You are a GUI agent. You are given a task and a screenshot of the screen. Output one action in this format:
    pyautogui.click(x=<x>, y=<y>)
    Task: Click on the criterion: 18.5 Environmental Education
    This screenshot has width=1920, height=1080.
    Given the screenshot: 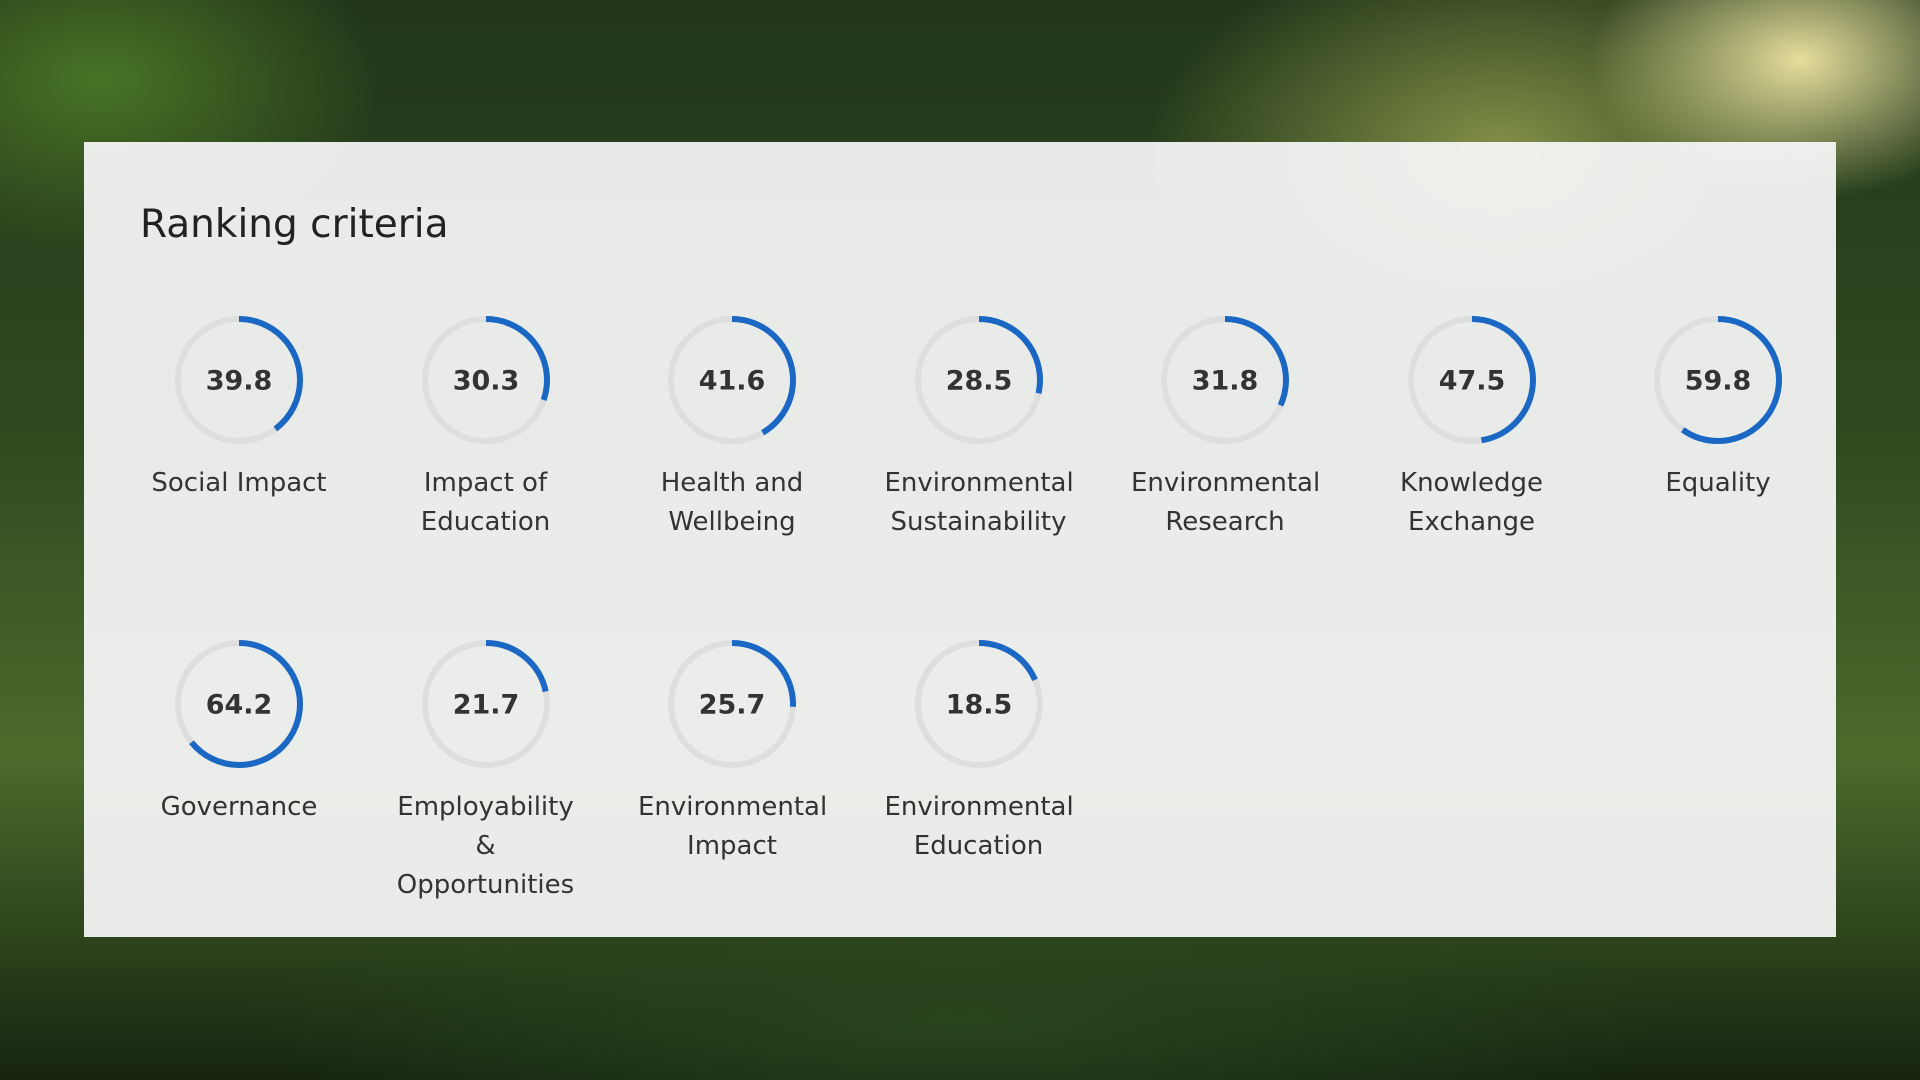 What is the action you would take?
    pyautogui.click(x=979, y=750)
    